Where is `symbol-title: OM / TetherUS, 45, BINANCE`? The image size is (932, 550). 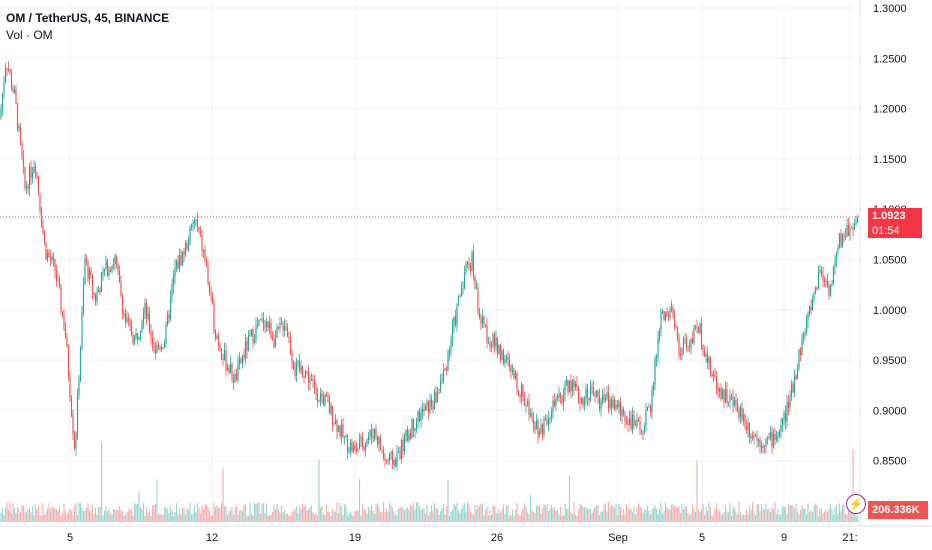 symbol-title: OM / TetherUS, 45, BINANCE is located at coordinates (88, 18).